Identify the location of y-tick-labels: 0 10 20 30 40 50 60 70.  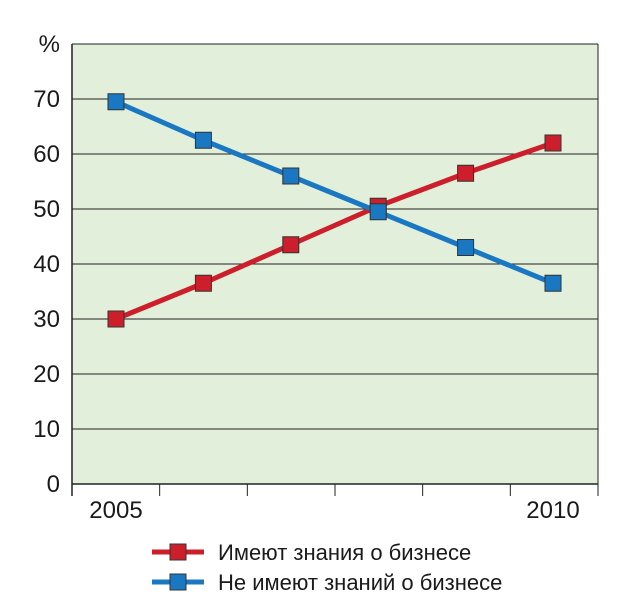
(46, 292).